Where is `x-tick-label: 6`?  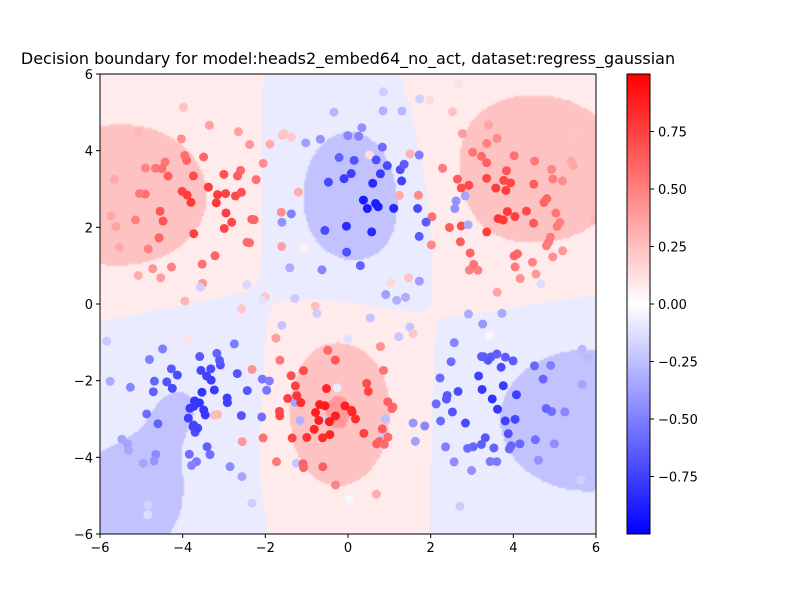 x-tick-label: 6 is located at coordinates (596, 548).